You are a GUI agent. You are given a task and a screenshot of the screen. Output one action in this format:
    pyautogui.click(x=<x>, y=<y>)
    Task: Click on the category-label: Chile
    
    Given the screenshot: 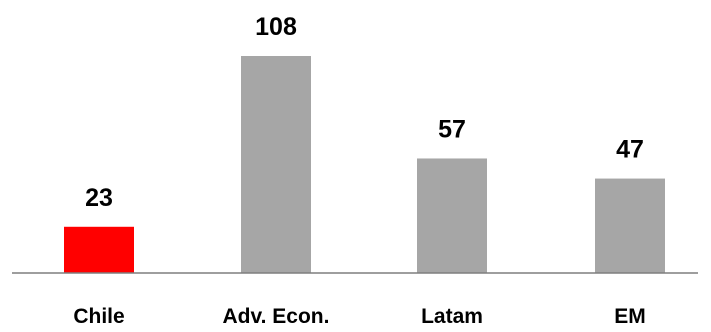 What is the action you would take?
    pyautogui.click(x=98, y=316)
    